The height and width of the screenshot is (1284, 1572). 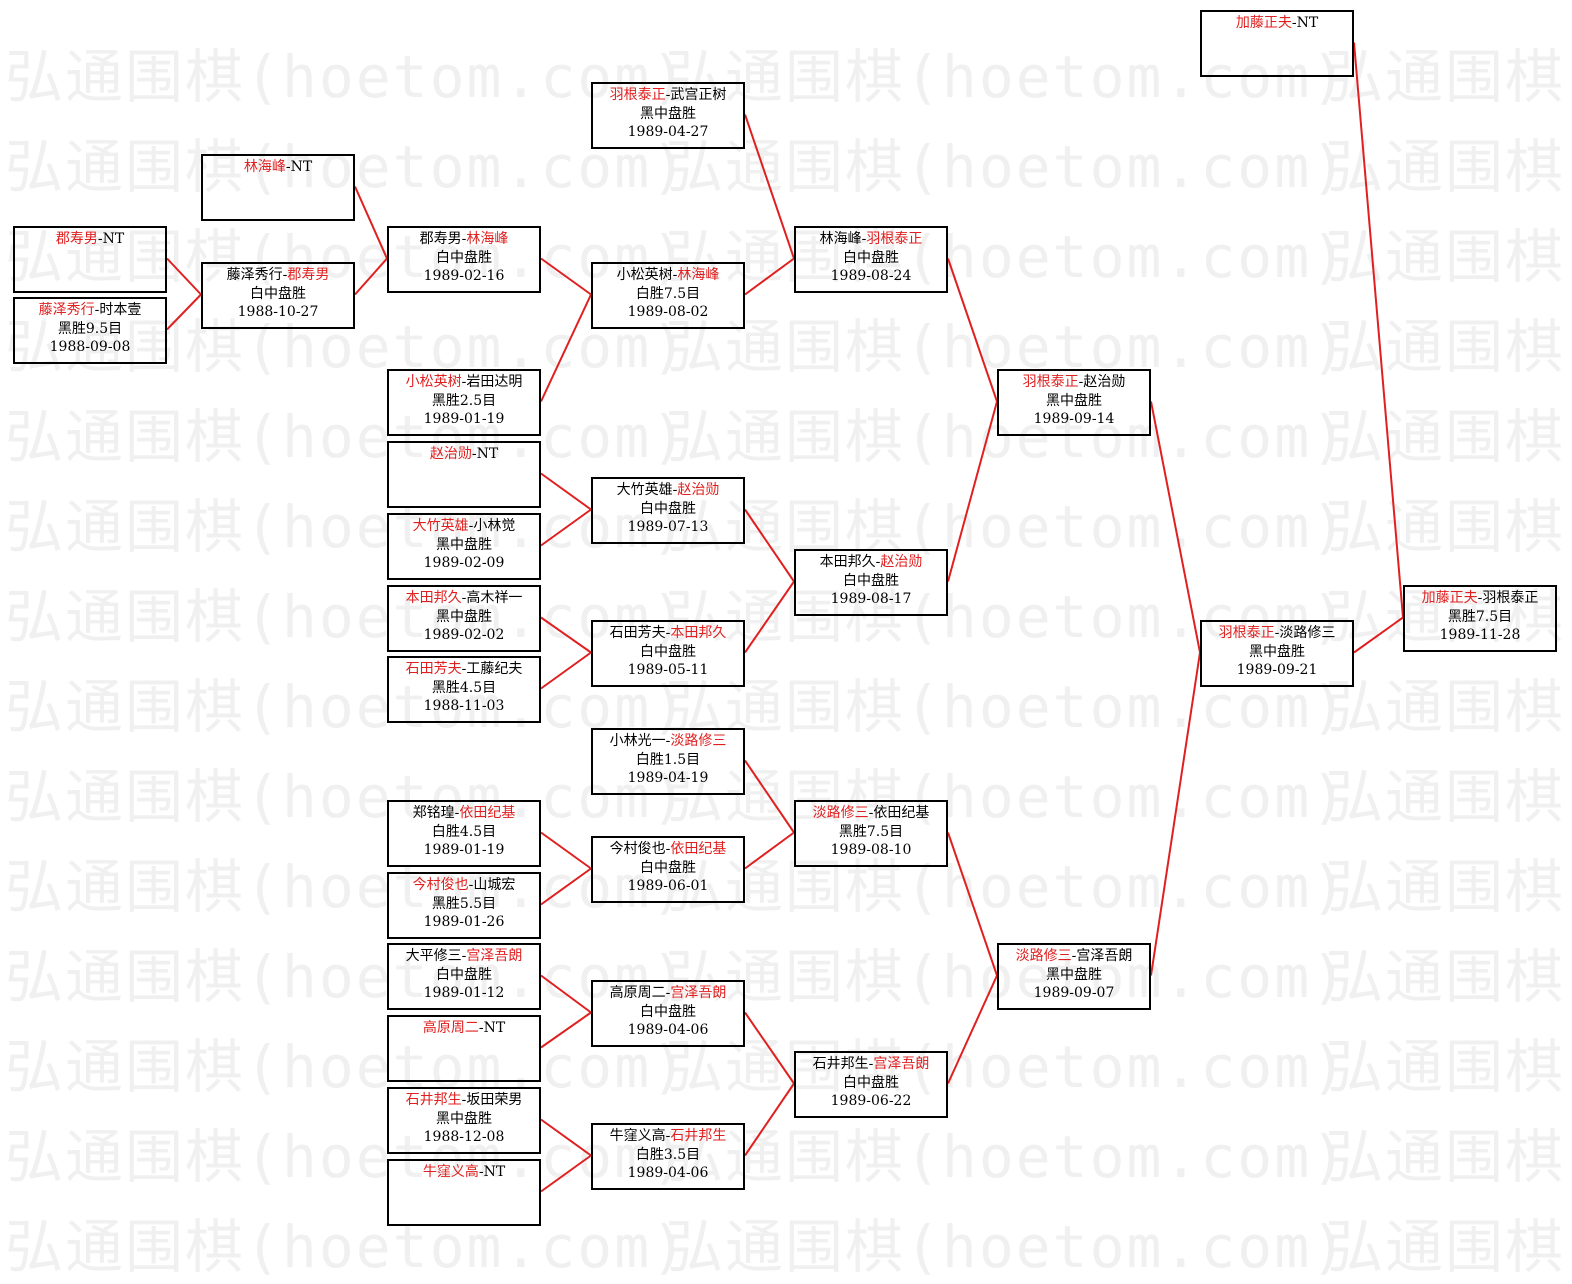 What do you see at coordinates (668, 1154) in the screenshot?
I see `match-result: 白胜3.5目` at bounding box center [668, 1154].